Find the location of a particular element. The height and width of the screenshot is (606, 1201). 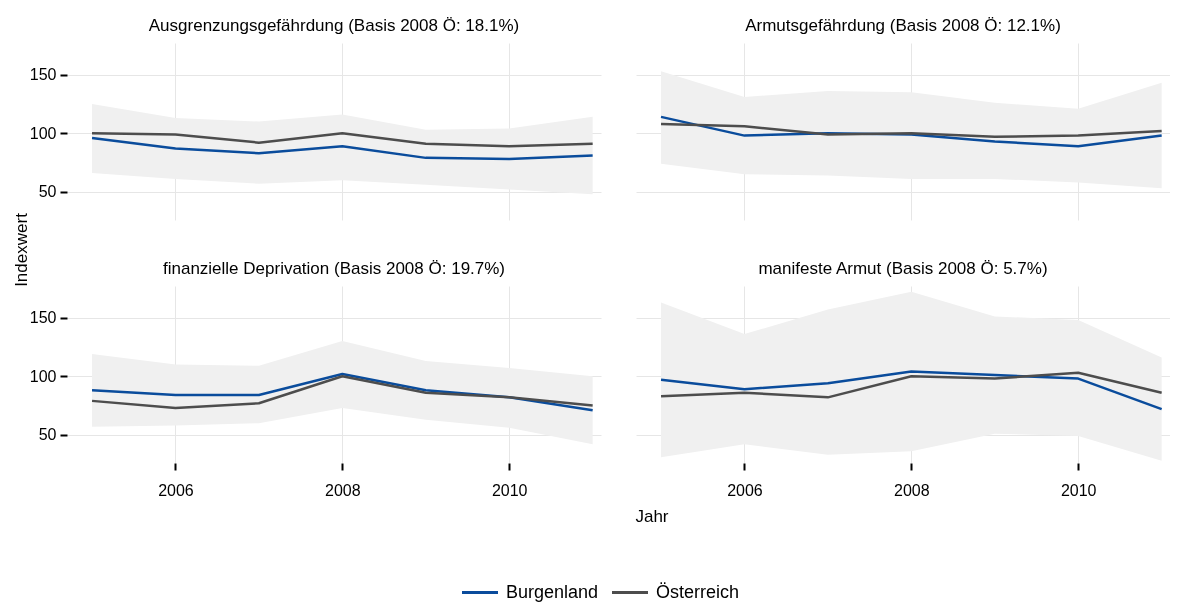

chart-title: Armutsgefährdung (Basis 2008 Ö: 12.1%) is located at coordinates (903, 25).